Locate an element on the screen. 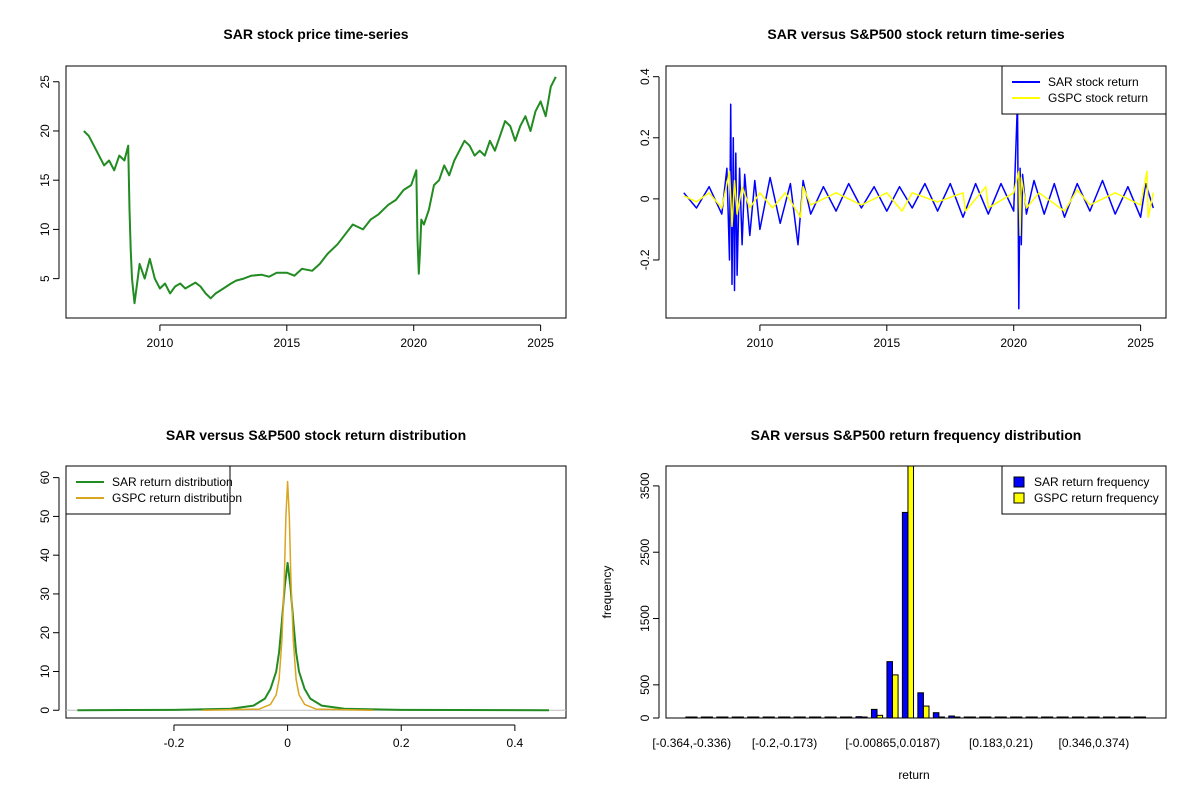  histogram-legend-box is located at coordinates (1084, 490).